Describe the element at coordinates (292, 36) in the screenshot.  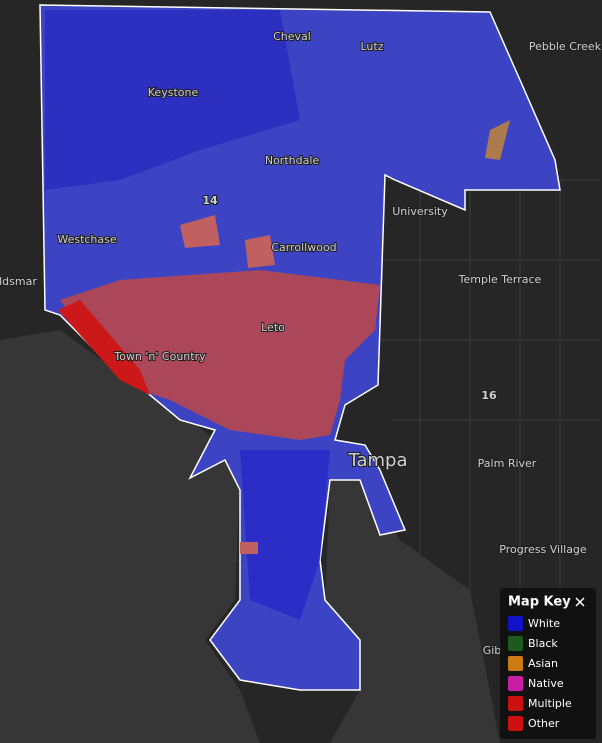
I see `place-label: Cheval` at that location.